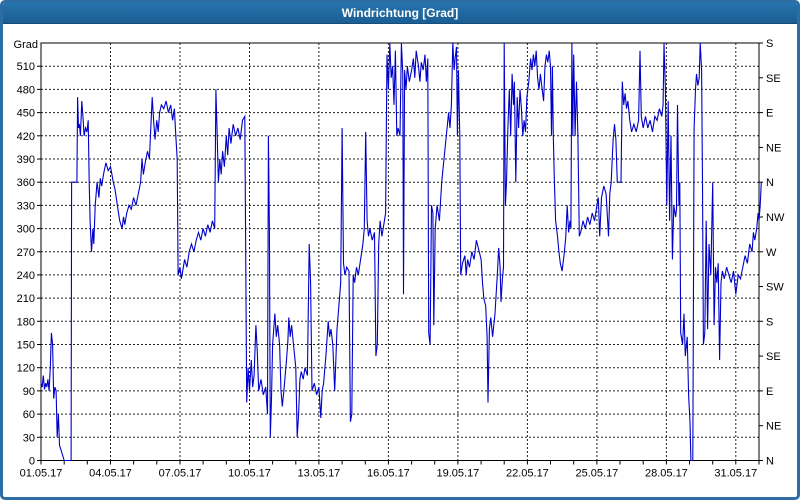 The width and height of the screenshot is (800, 500). I want to click on svg-text: 240, so click(26, 276).